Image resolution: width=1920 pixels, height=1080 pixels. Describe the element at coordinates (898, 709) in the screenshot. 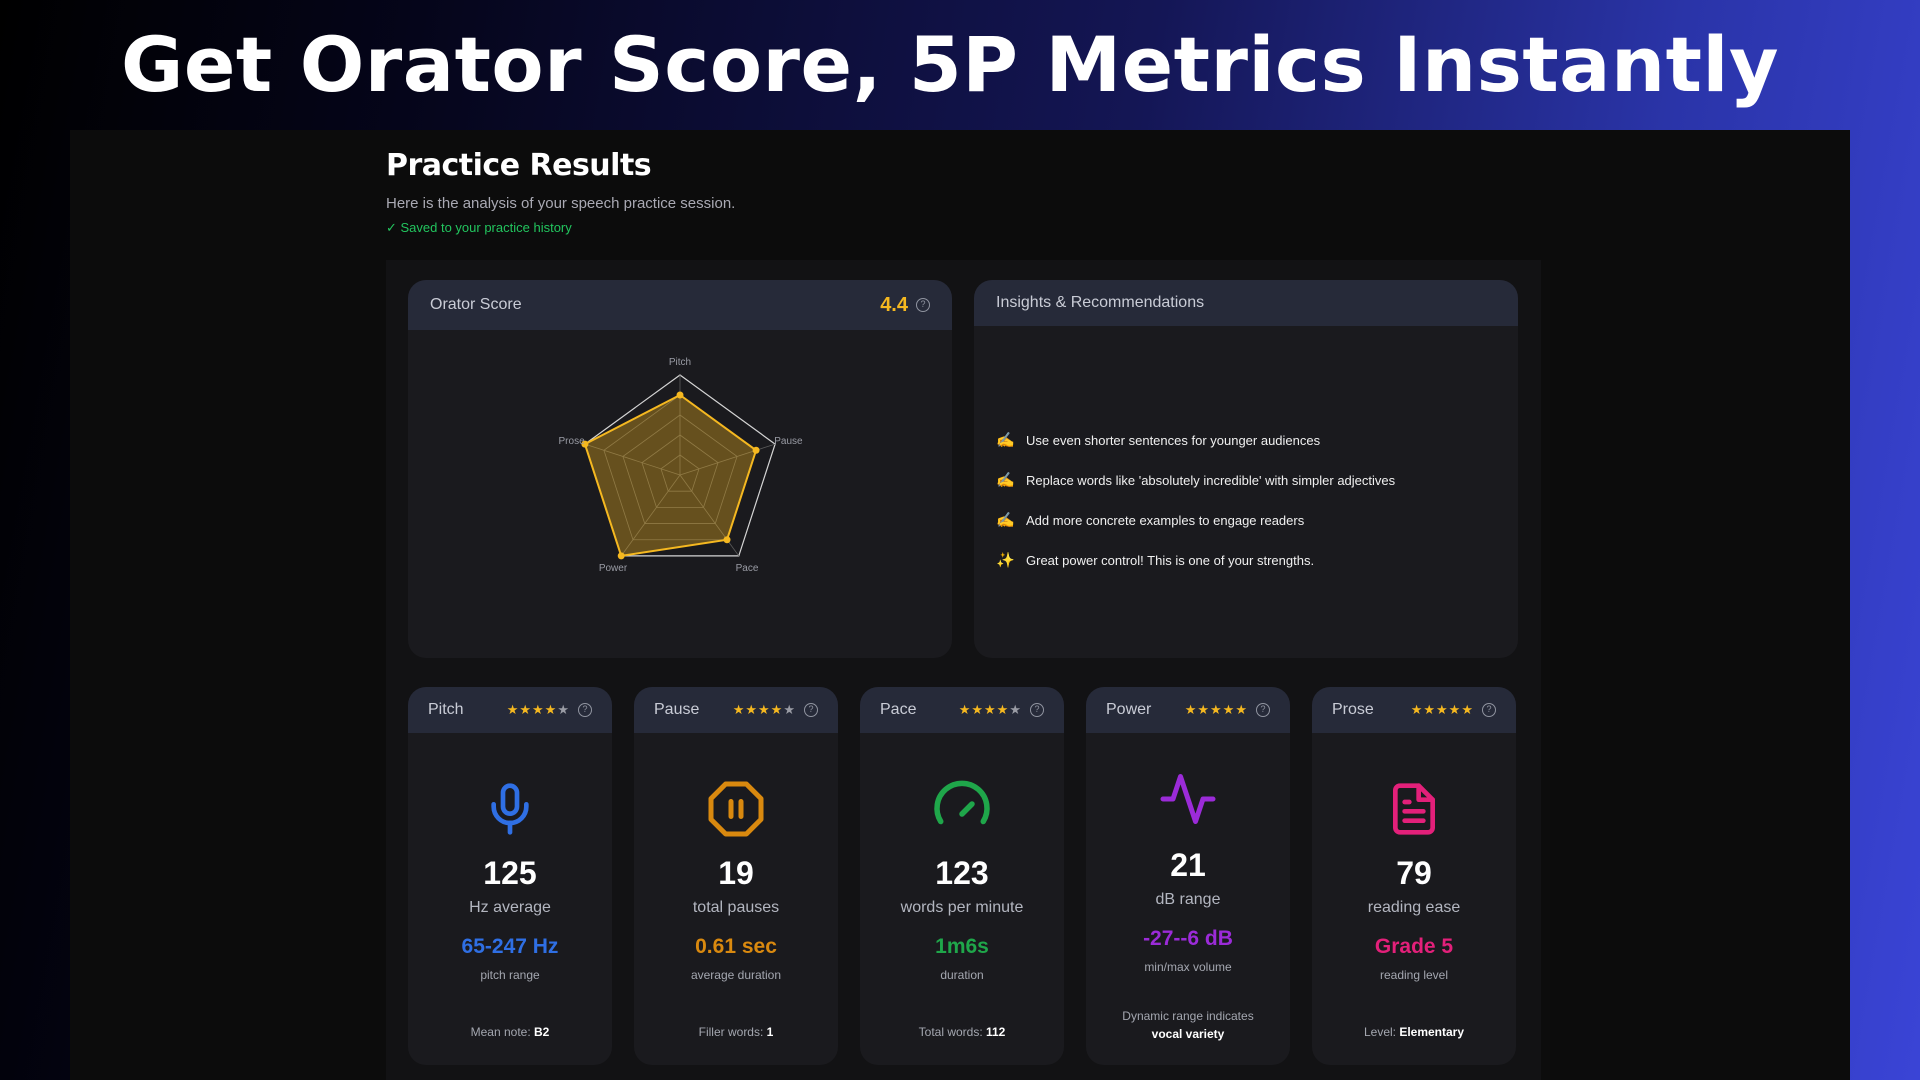

I see `metric-name: Pace` at that location.